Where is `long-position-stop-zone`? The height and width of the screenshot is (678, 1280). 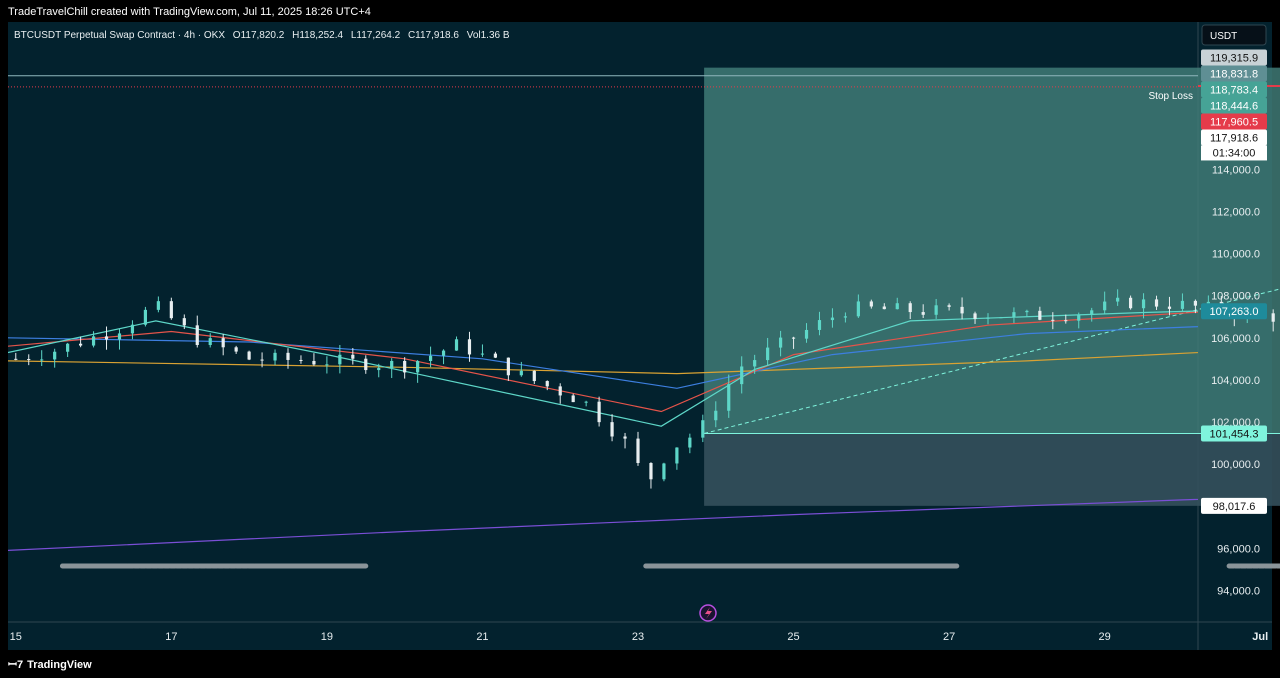
long-position-stop-zone is located at coordinates (992, 469).